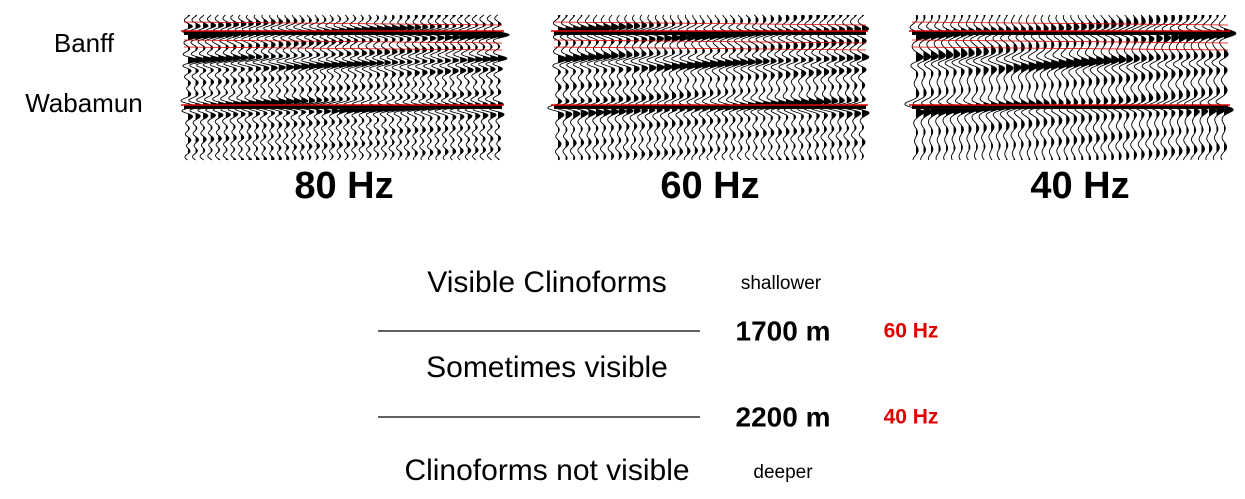 This screenshot has width=1245, height=499. I want to click on note: shallower, so click(781, 283).